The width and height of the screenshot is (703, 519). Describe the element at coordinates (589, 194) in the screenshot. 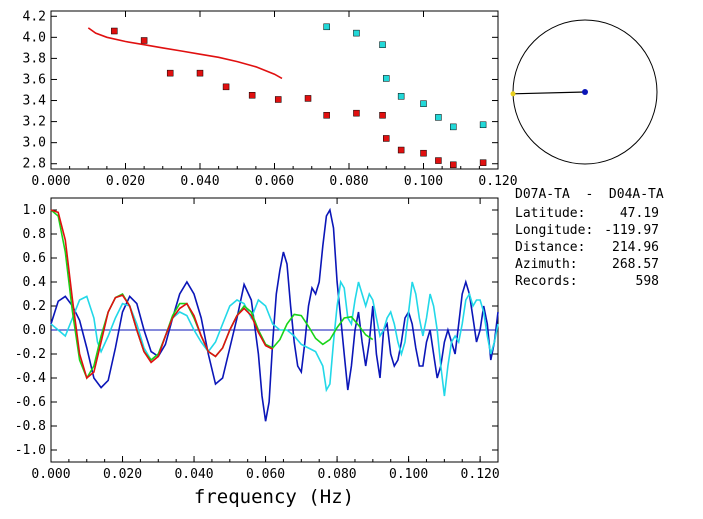

I see `station-pair: D07A-TA - D04A-TA` at that location.